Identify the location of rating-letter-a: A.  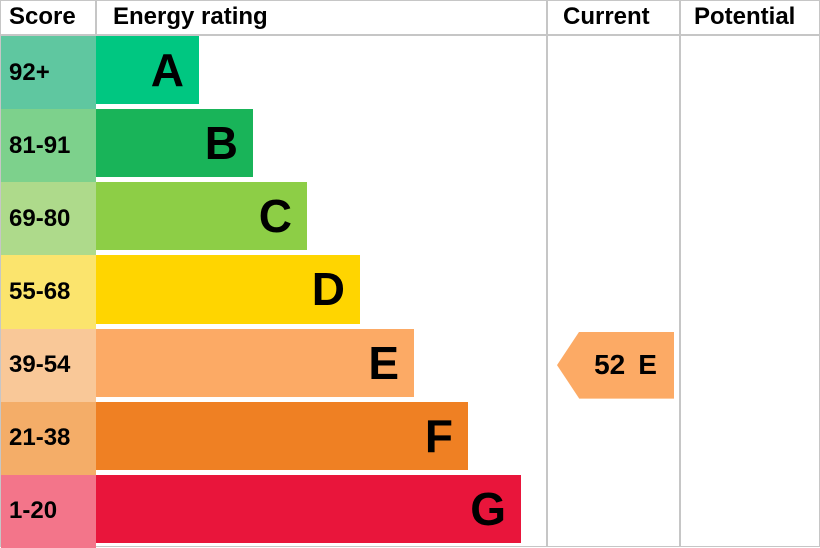
(167, 70).